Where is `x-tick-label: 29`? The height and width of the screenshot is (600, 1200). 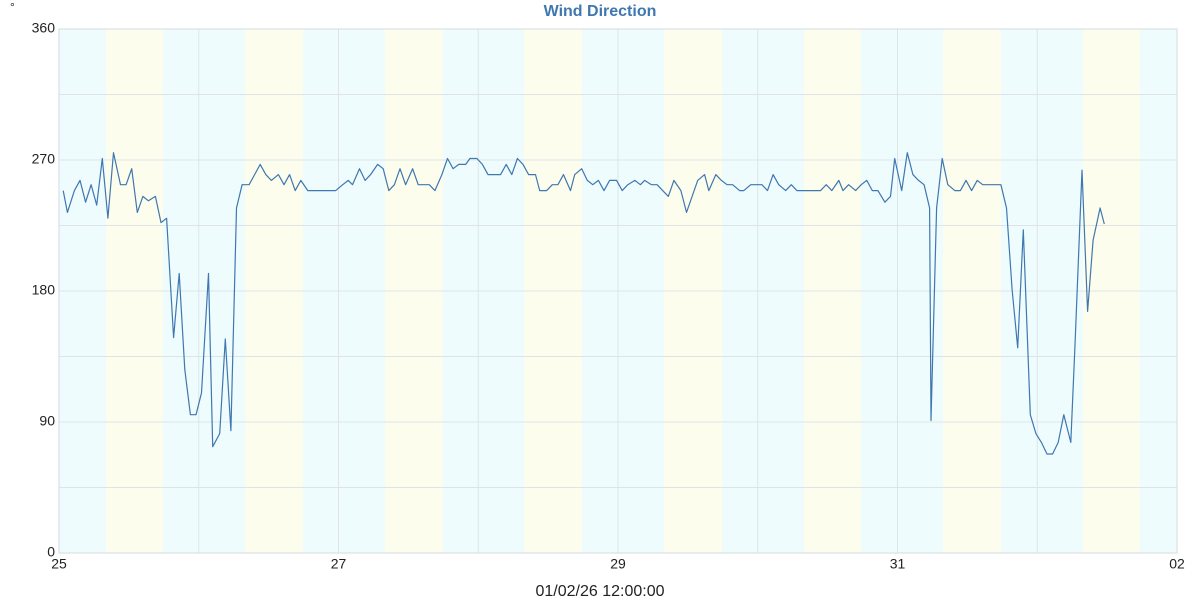 x-tick-label: 29 is located at coordinates (618, 564).